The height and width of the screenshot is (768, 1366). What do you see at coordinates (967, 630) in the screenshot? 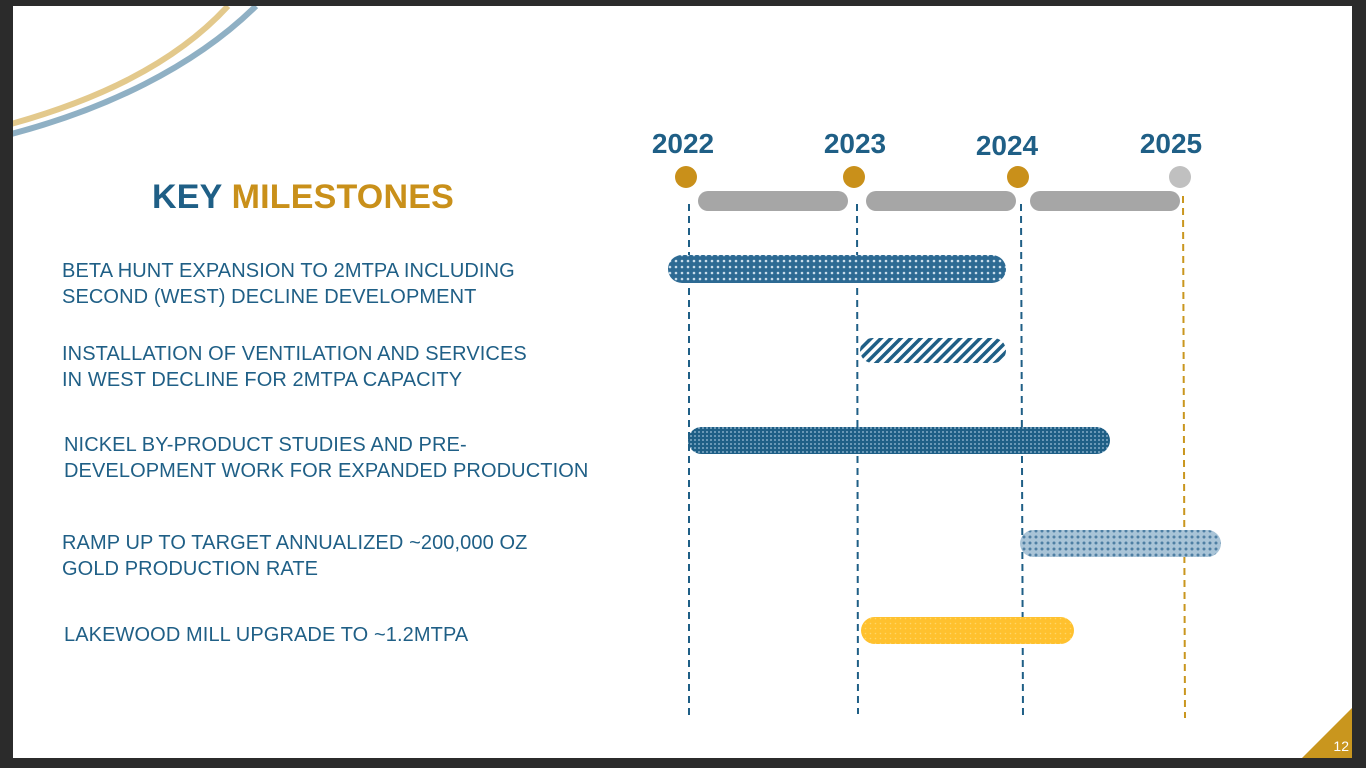
I see `milestone-bar-lakewood` at bounding box center [967, 630].